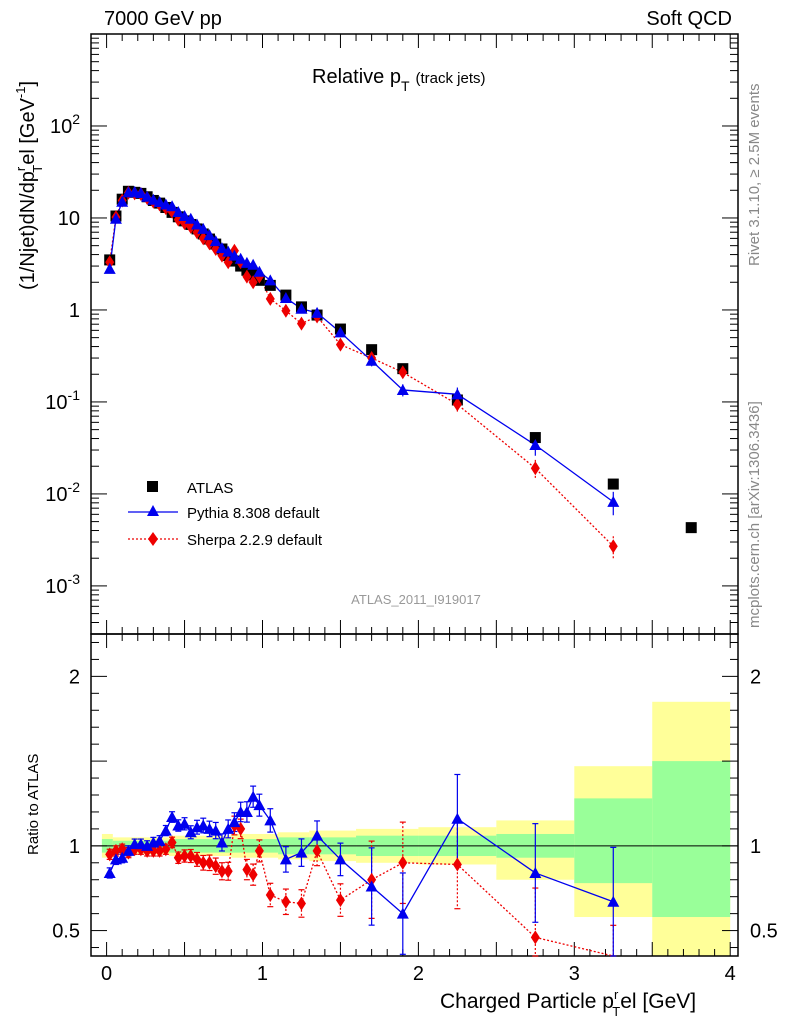 This screenshot has width=786, height=1024. What do you see at coordinates (568, 1003) in the screenshot?
I see `x-axis-label: Charged Particle pr Tel [GeV]` at bounding box center [568, 1003].